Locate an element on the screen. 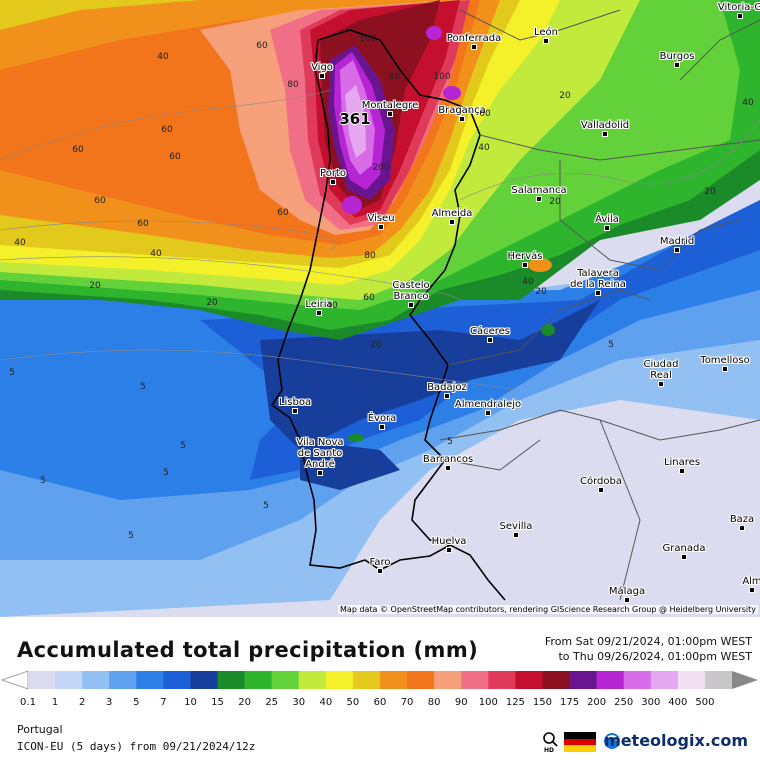  city-label: Lisboa is located at coordinates (295, 402).